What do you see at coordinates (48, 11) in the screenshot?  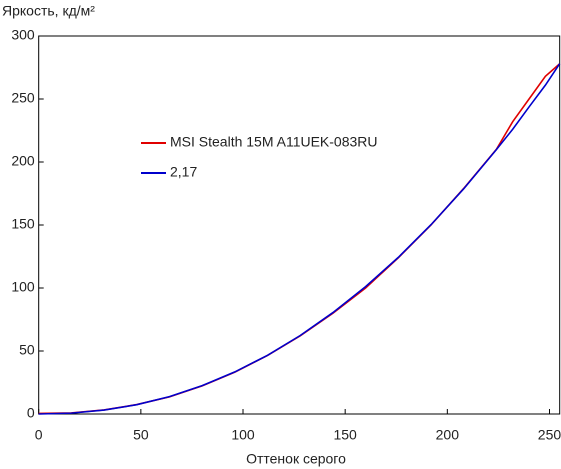 I see `y-axis-title: Яркость, кд/м²` at bounding box center [48, 11].